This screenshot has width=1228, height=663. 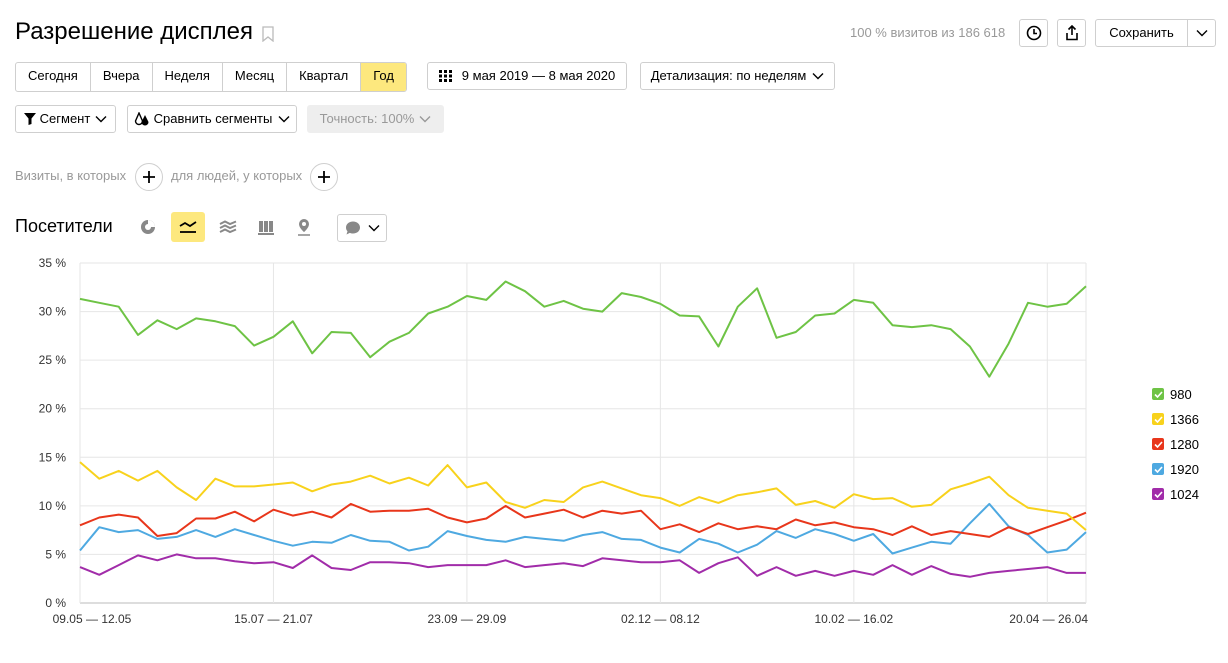 What do you see at coordinates (55, 603) in the screenshot?
I see `y-tick-label: 0 %` at bounding box center [55, 603].